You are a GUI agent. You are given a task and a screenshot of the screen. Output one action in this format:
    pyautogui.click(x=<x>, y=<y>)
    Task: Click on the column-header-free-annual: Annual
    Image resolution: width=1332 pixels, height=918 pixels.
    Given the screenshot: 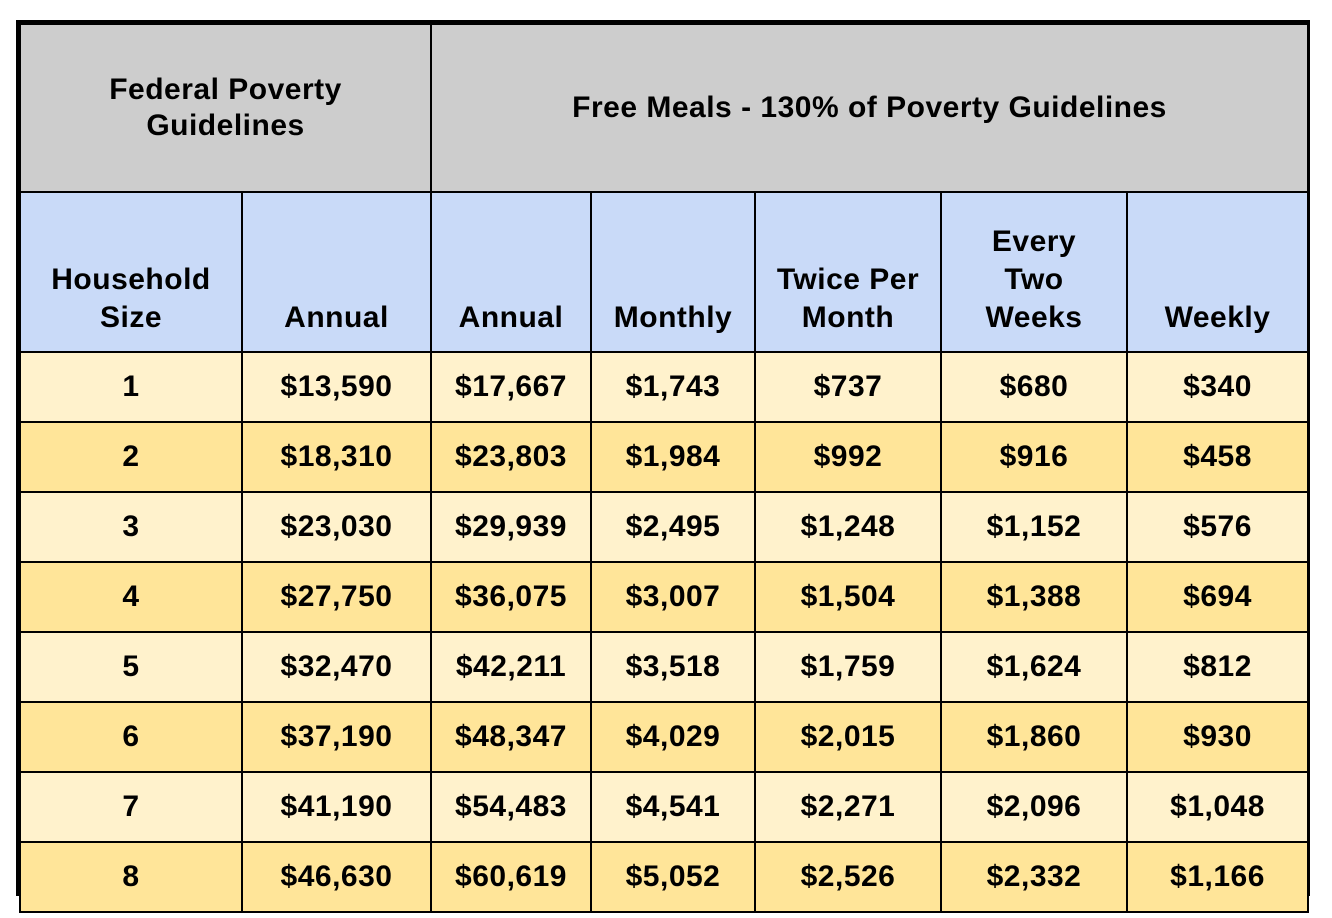 What is the action you would take?
    pyautogui.click(x=511, y=272)
    